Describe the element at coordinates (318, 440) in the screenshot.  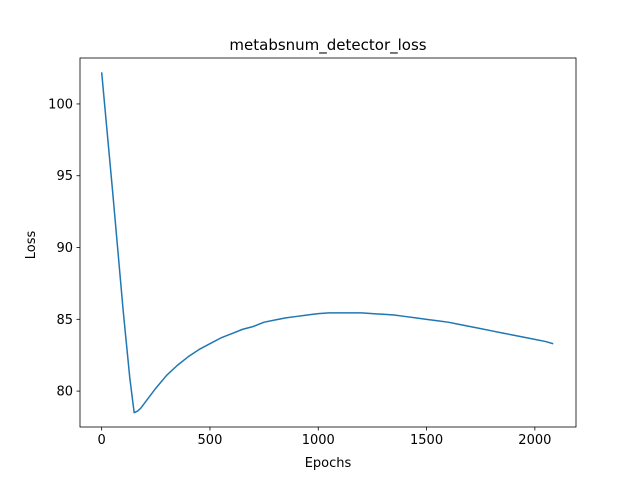
I see `x-tick-label: 1000` at that location.